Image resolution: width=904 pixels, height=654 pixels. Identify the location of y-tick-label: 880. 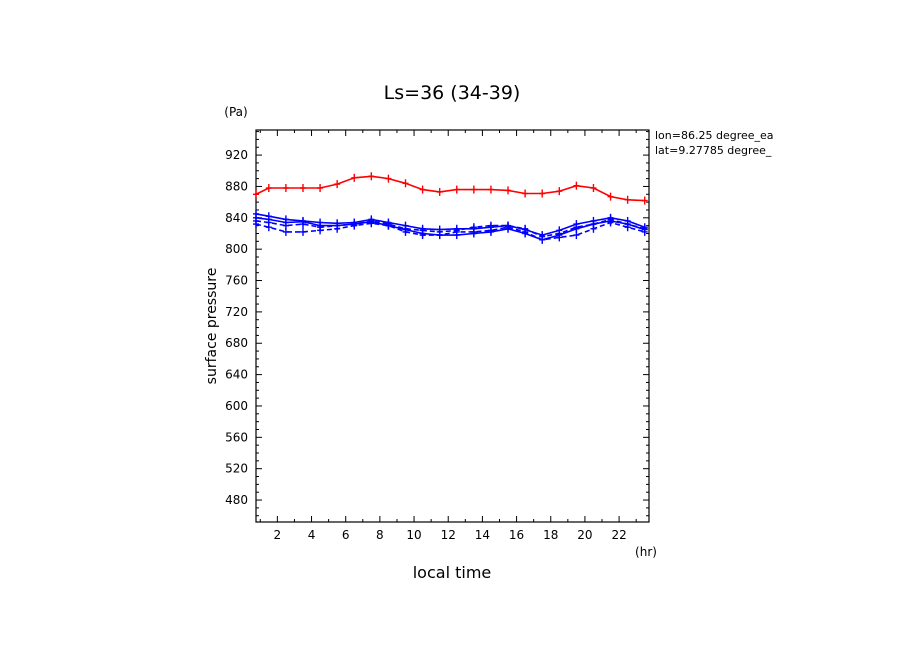
(236, 186).